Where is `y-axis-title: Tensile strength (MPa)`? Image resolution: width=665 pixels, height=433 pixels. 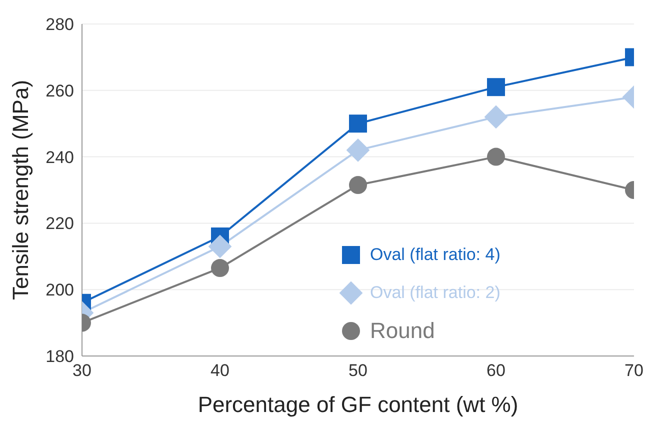 y-axis-title: Tensile strength (MPa) is located at coordinates (20, 190).